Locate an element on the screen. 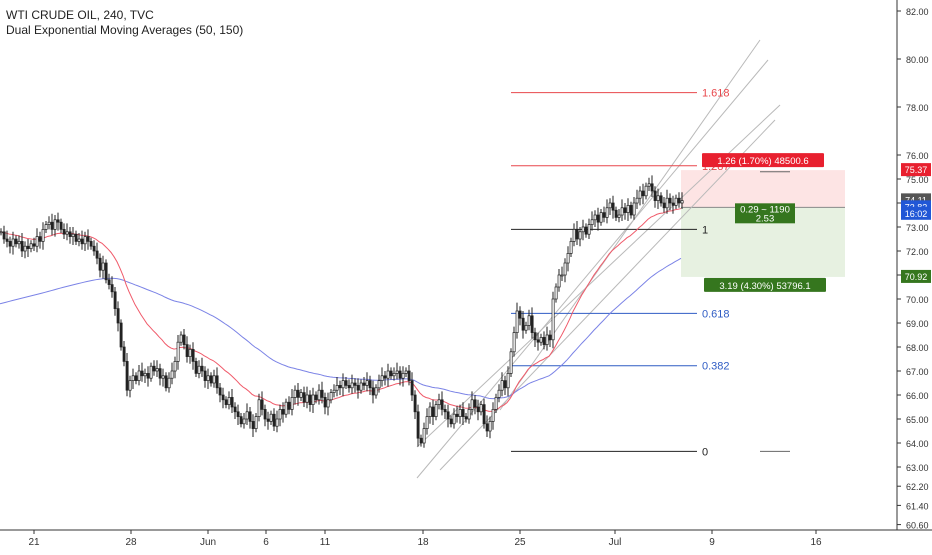 The height and width of the screenshot is (555, 932). y-tick-label: 63.00 is located at coordinates (917, 468).